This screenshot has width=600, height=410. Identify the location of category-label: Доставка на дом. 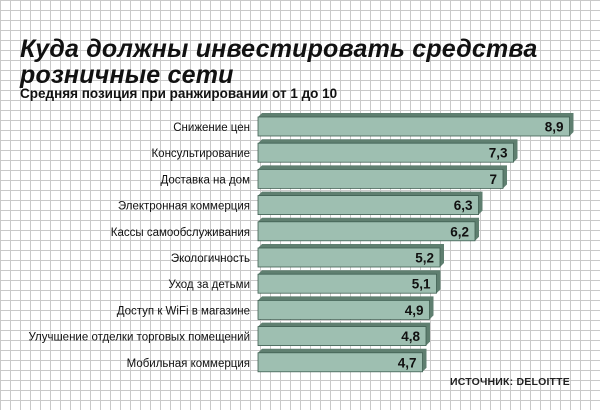
(205, 180).